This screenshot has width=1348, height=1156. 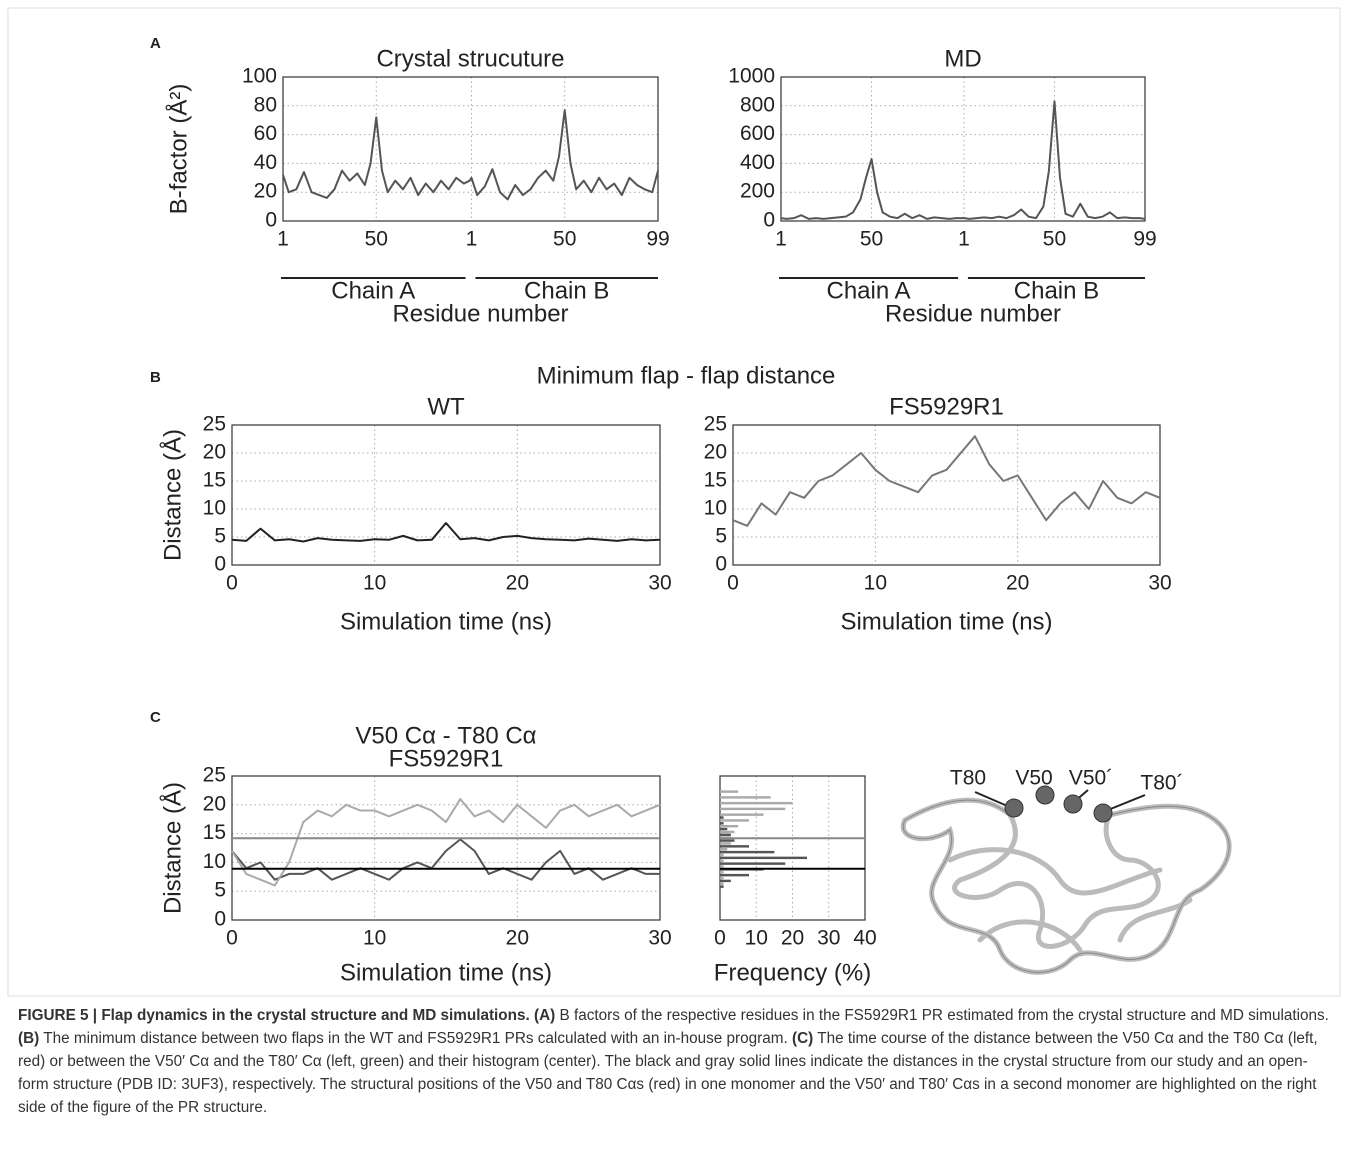 What do you see at coordinates (446, 758) in the screenshot?
I see `chart-subtitle: FS5929R1` at bounding box center [446, 758].